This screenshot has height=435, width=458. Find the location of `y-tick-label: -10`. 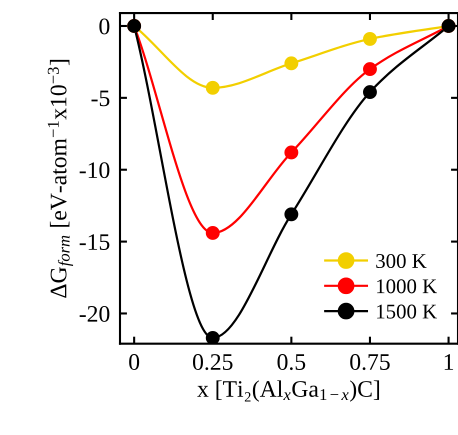

y-tick-label: -10 is located at coordinates (95, 170).